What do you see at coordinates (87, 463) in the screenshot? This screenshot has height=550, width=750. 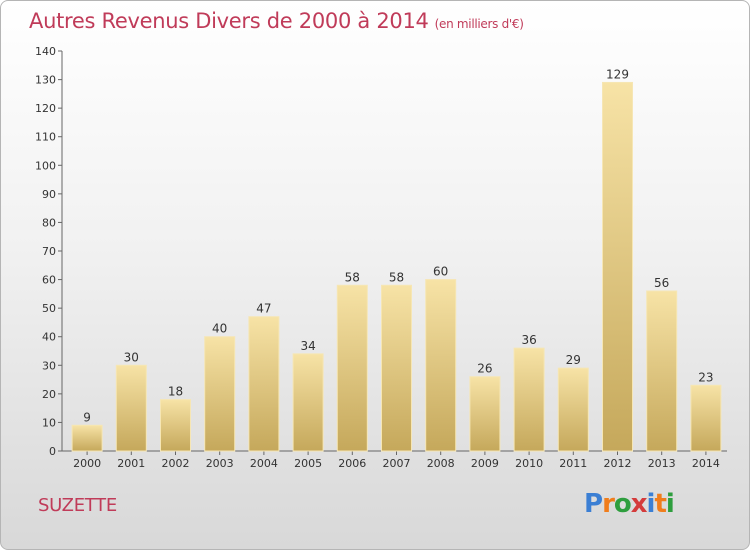 I see `x-tick-label: 2000` at bounding box center [87, 463].